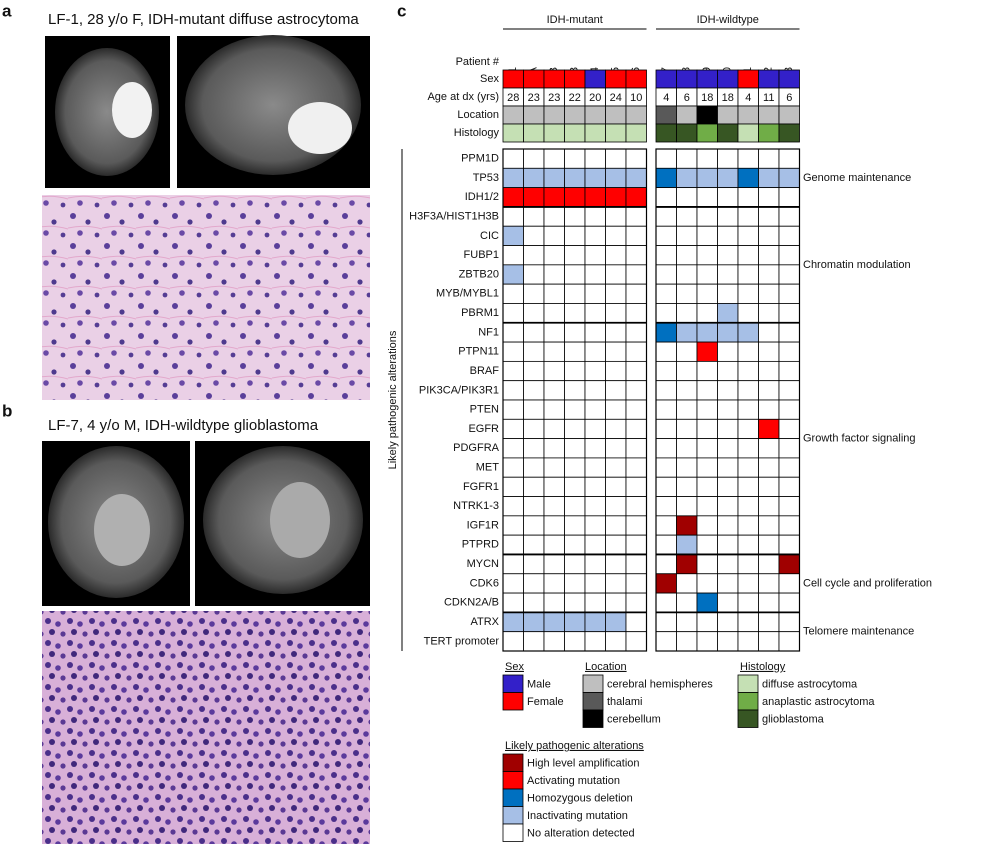 Image resolution: width=984 pixels, height=844 pixels. What do you see at coordinates (818, 702) in the screenshot?
I see `legend-label: anaplastic astrocytoma` at bounding box center [818, 702].